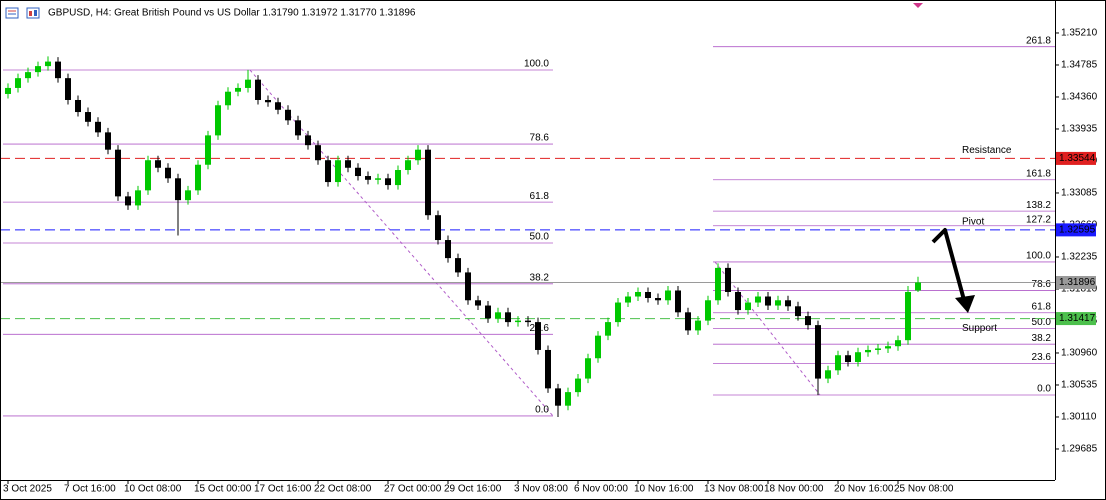 This screenshot has width=1106, height=500. Describe the element at coordinates (1079, 289) in the screenshot. I see `y-tick-label: 1.31810` at that location.